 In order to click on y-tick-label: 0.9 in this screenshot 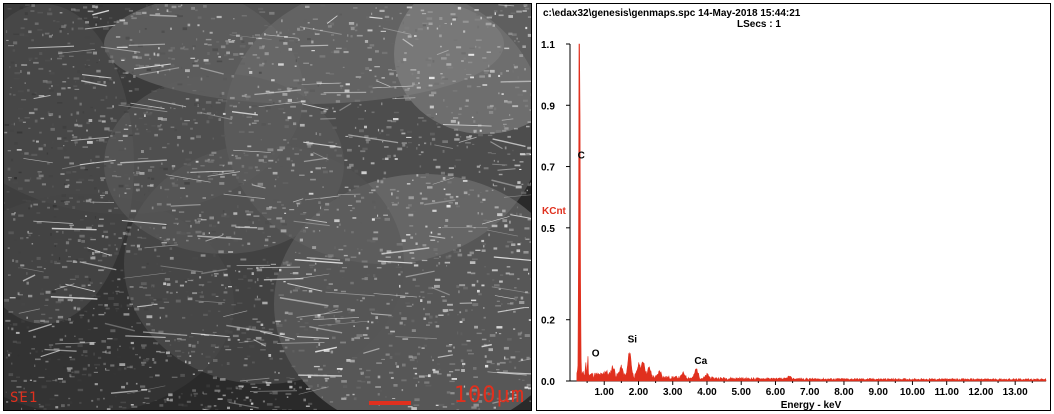, I will do `click(548, 106)`.